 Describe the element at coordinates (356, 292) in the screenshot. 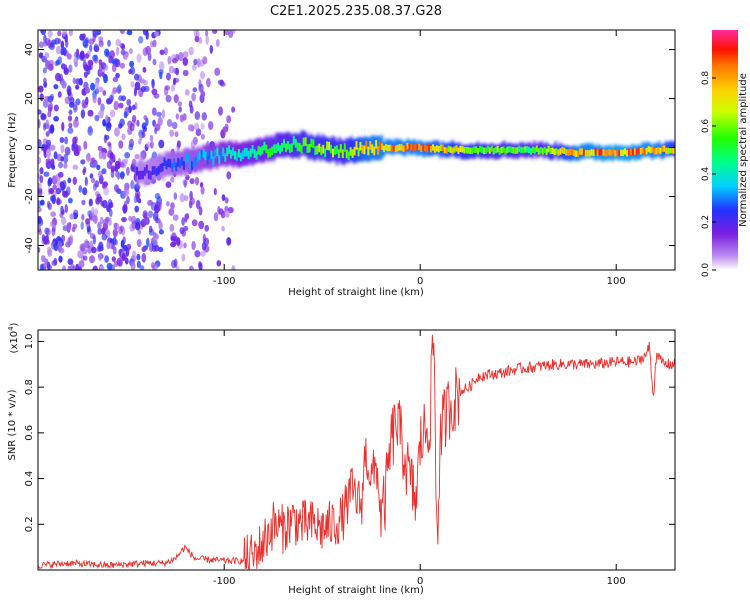

I see `spectrogram-xlabel: Height of straight line (km)` at that location.